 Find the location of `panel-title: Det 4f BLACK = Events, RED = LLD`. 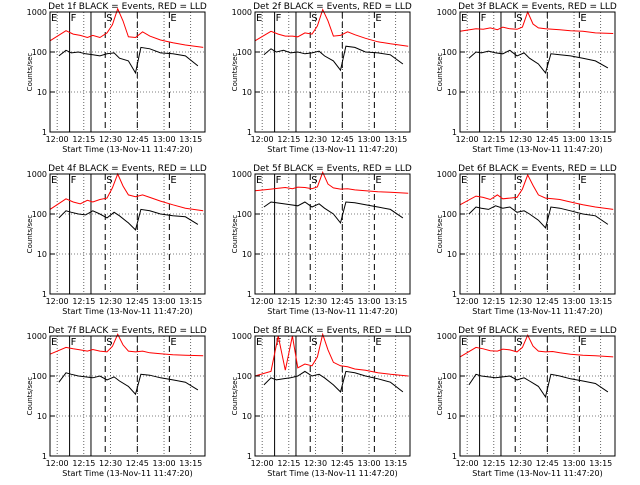

panel-title: Det 4f BLACK = Events, RED = LLD is located at coordinates (127, 169).